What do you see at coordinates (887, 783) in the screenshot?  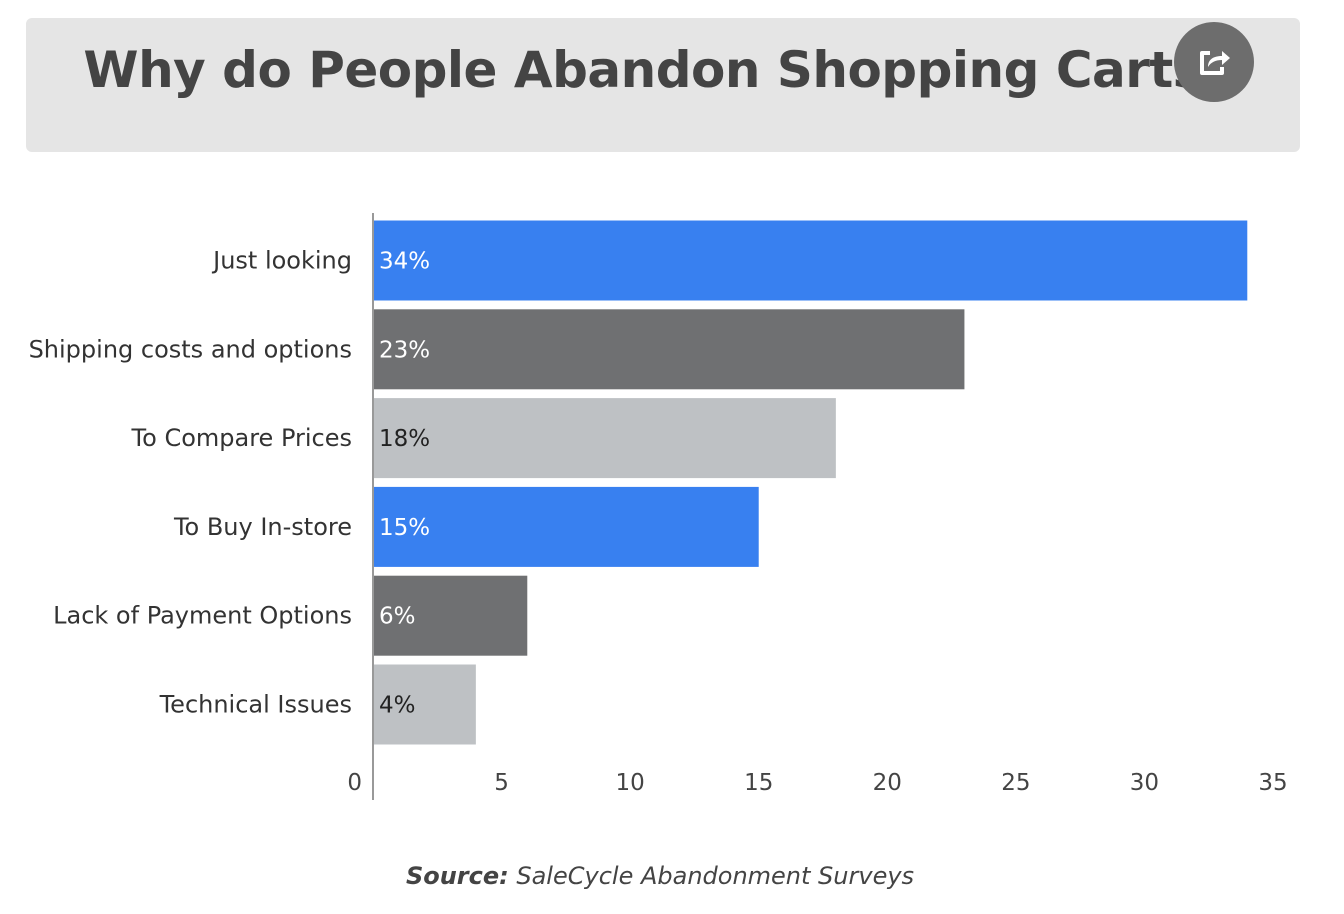 I see `x-tick-label-20: 20` at bounding box center [887, 783].